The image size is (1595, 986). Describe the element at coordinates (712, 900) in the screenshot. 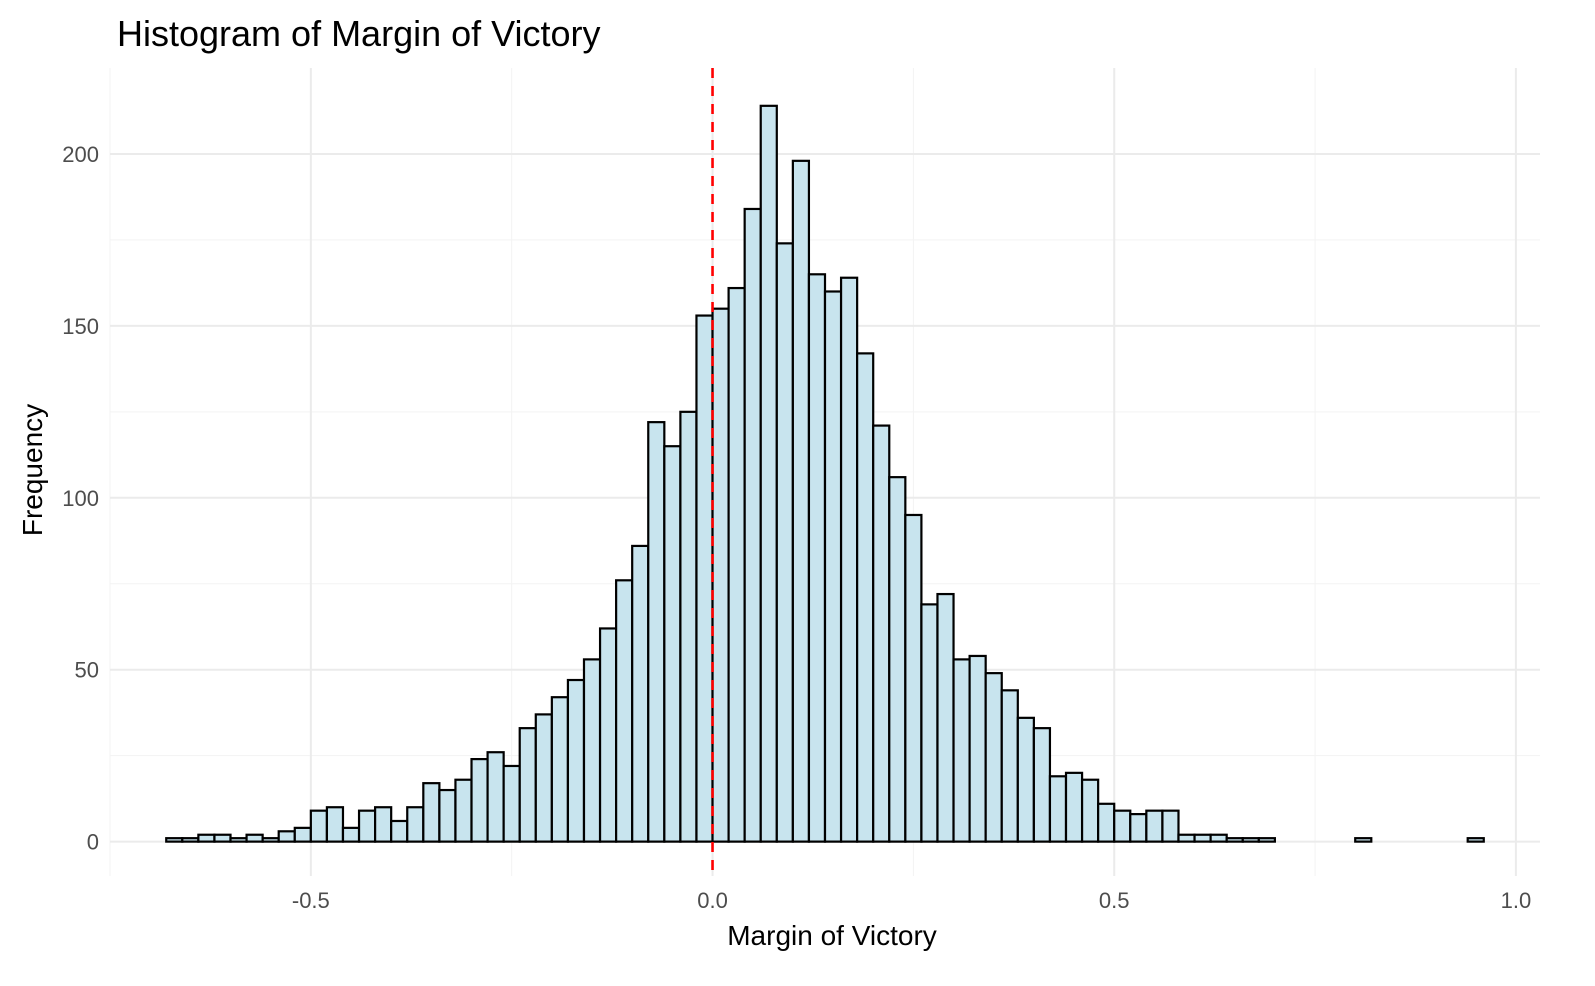

I see `x-tick-label: 0.0` at that location.